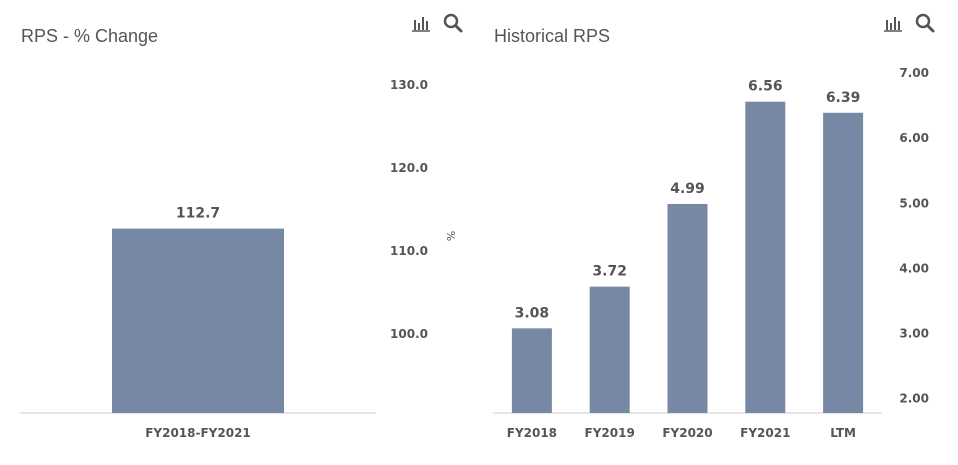 This screenshot has width=958, height=465. I want to click on y-tick-label: 120.0, so click(409, 168).